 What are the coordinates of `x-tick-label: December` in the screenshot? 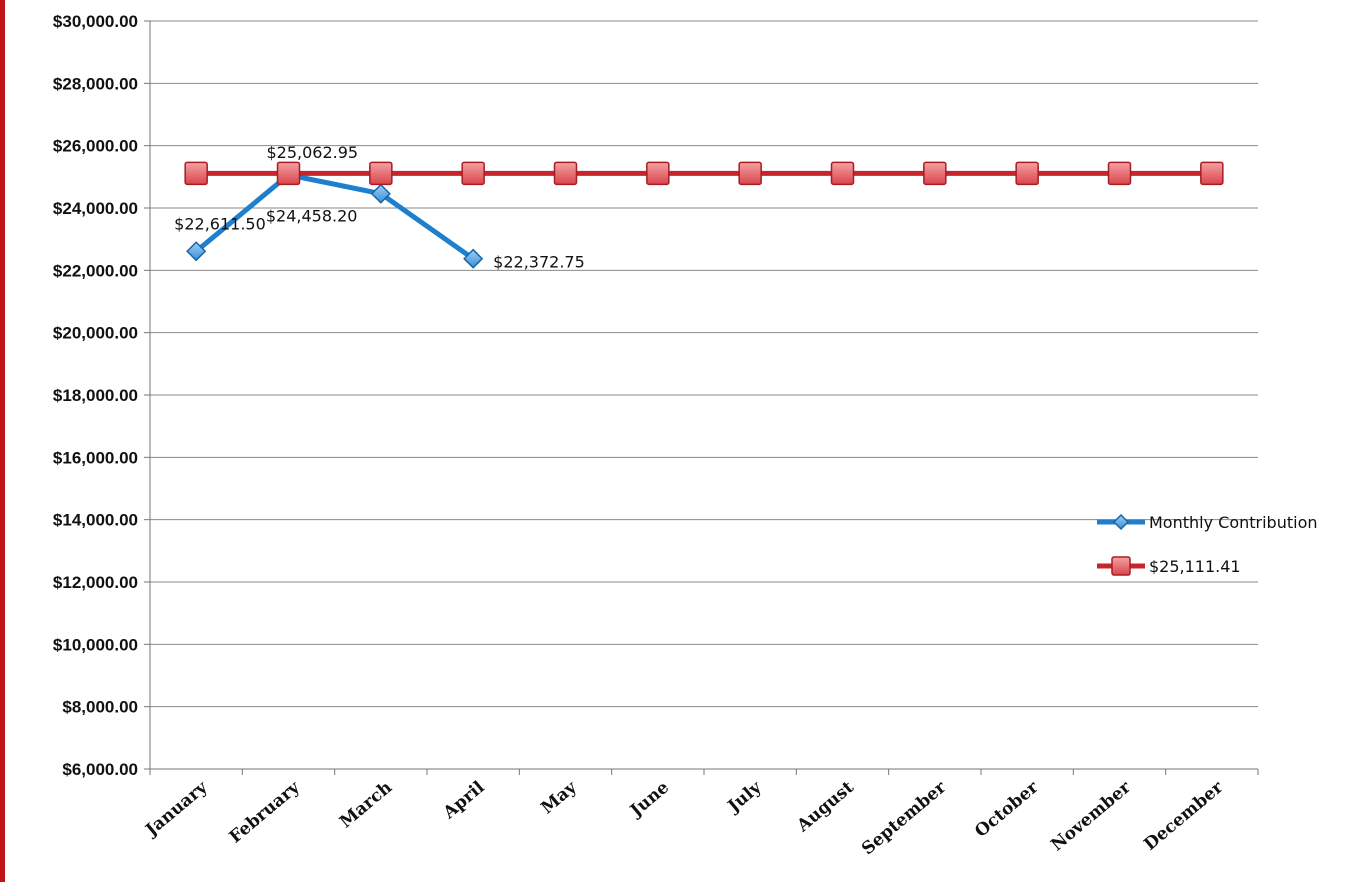 It's located at (1183, 816).